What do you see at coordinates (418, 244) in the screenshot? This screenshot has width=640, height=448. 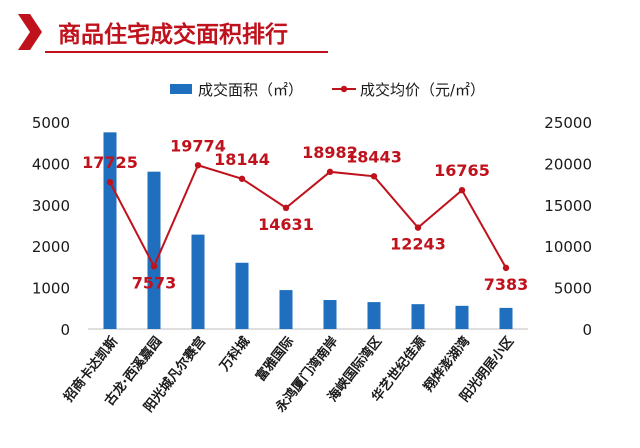 I see `line-data-label: 12243` at bounding box center [418, 244].